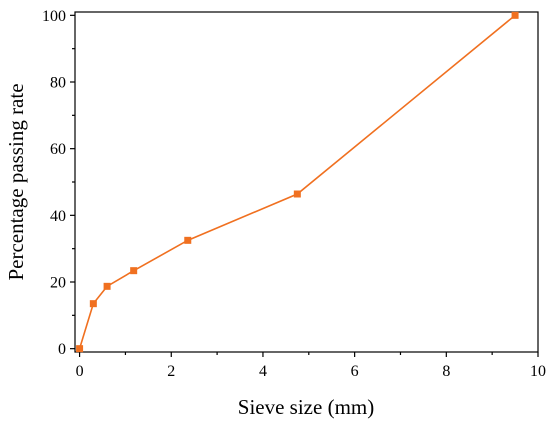  Describe the element at coordinates (306, 407) in the screenshot. I see `x-axis-title: Sieve size (mm)` at that location.